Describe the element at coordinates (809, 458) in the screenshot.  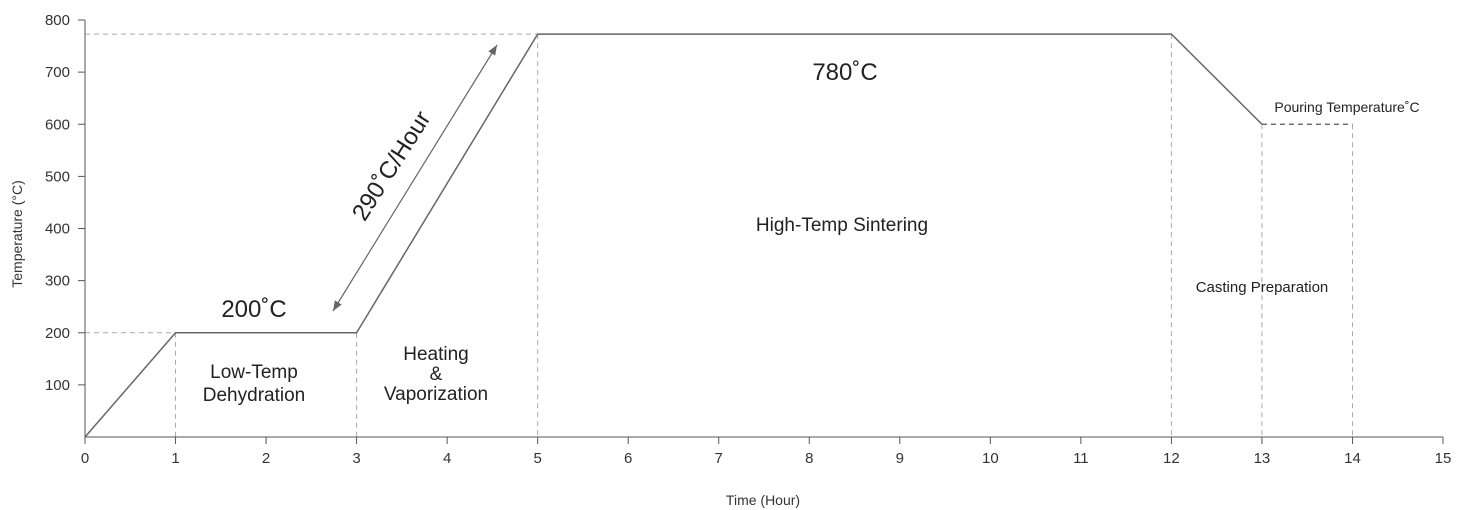
I see `x-tick-label: 8` at that location.